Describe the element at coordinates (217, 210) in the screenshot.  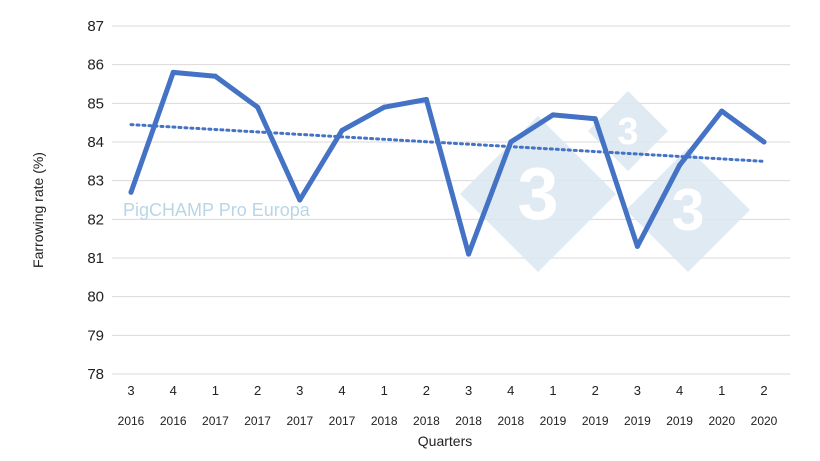
I see `watermark-text: PigCHAMP Pro Europa` at that location.